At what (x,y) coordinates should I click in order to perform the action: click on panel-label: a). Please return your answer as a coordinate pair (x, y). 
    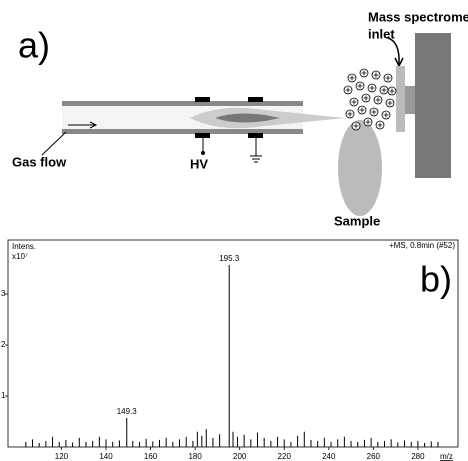
    Looking at the image, I should click on (34, 45).